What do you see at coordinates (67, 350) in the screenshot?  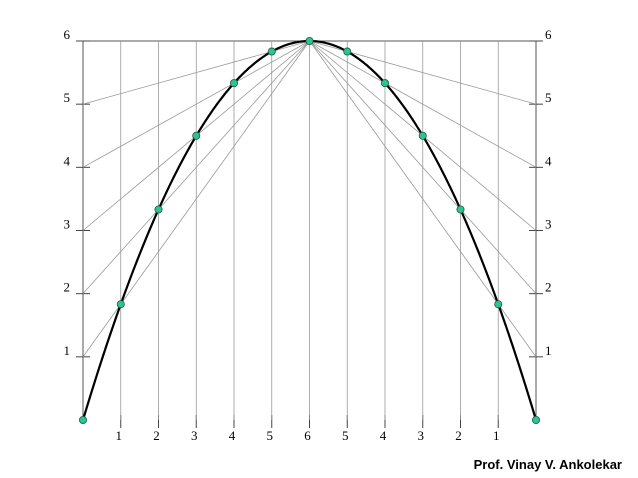 I see `left-label: 1` at bounding box center [67, 350].